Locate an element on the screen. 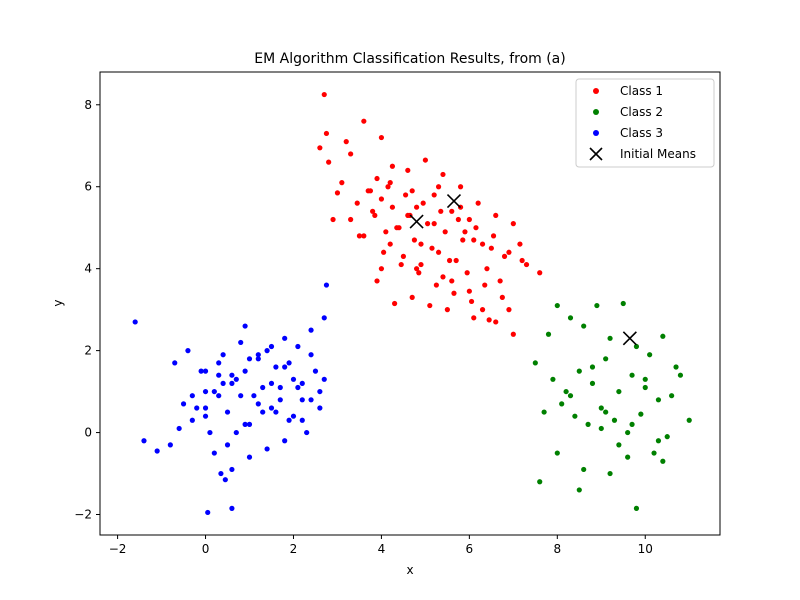 The height and width of the screenshot is (600, 800). x-tick-label: 10 is located at coordinates (645, 549).